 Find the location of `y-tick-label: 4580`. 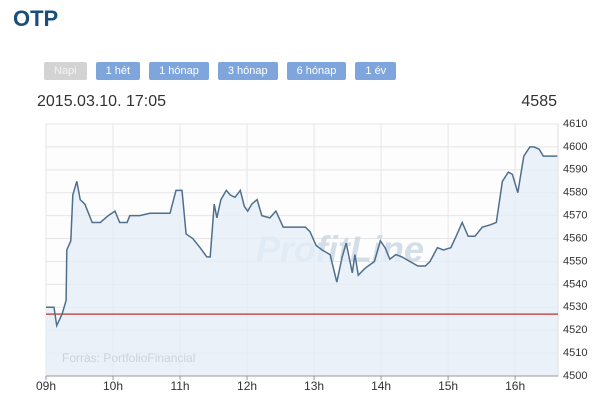

y-tick-label: 4580 is located at coordinates (575, 193).